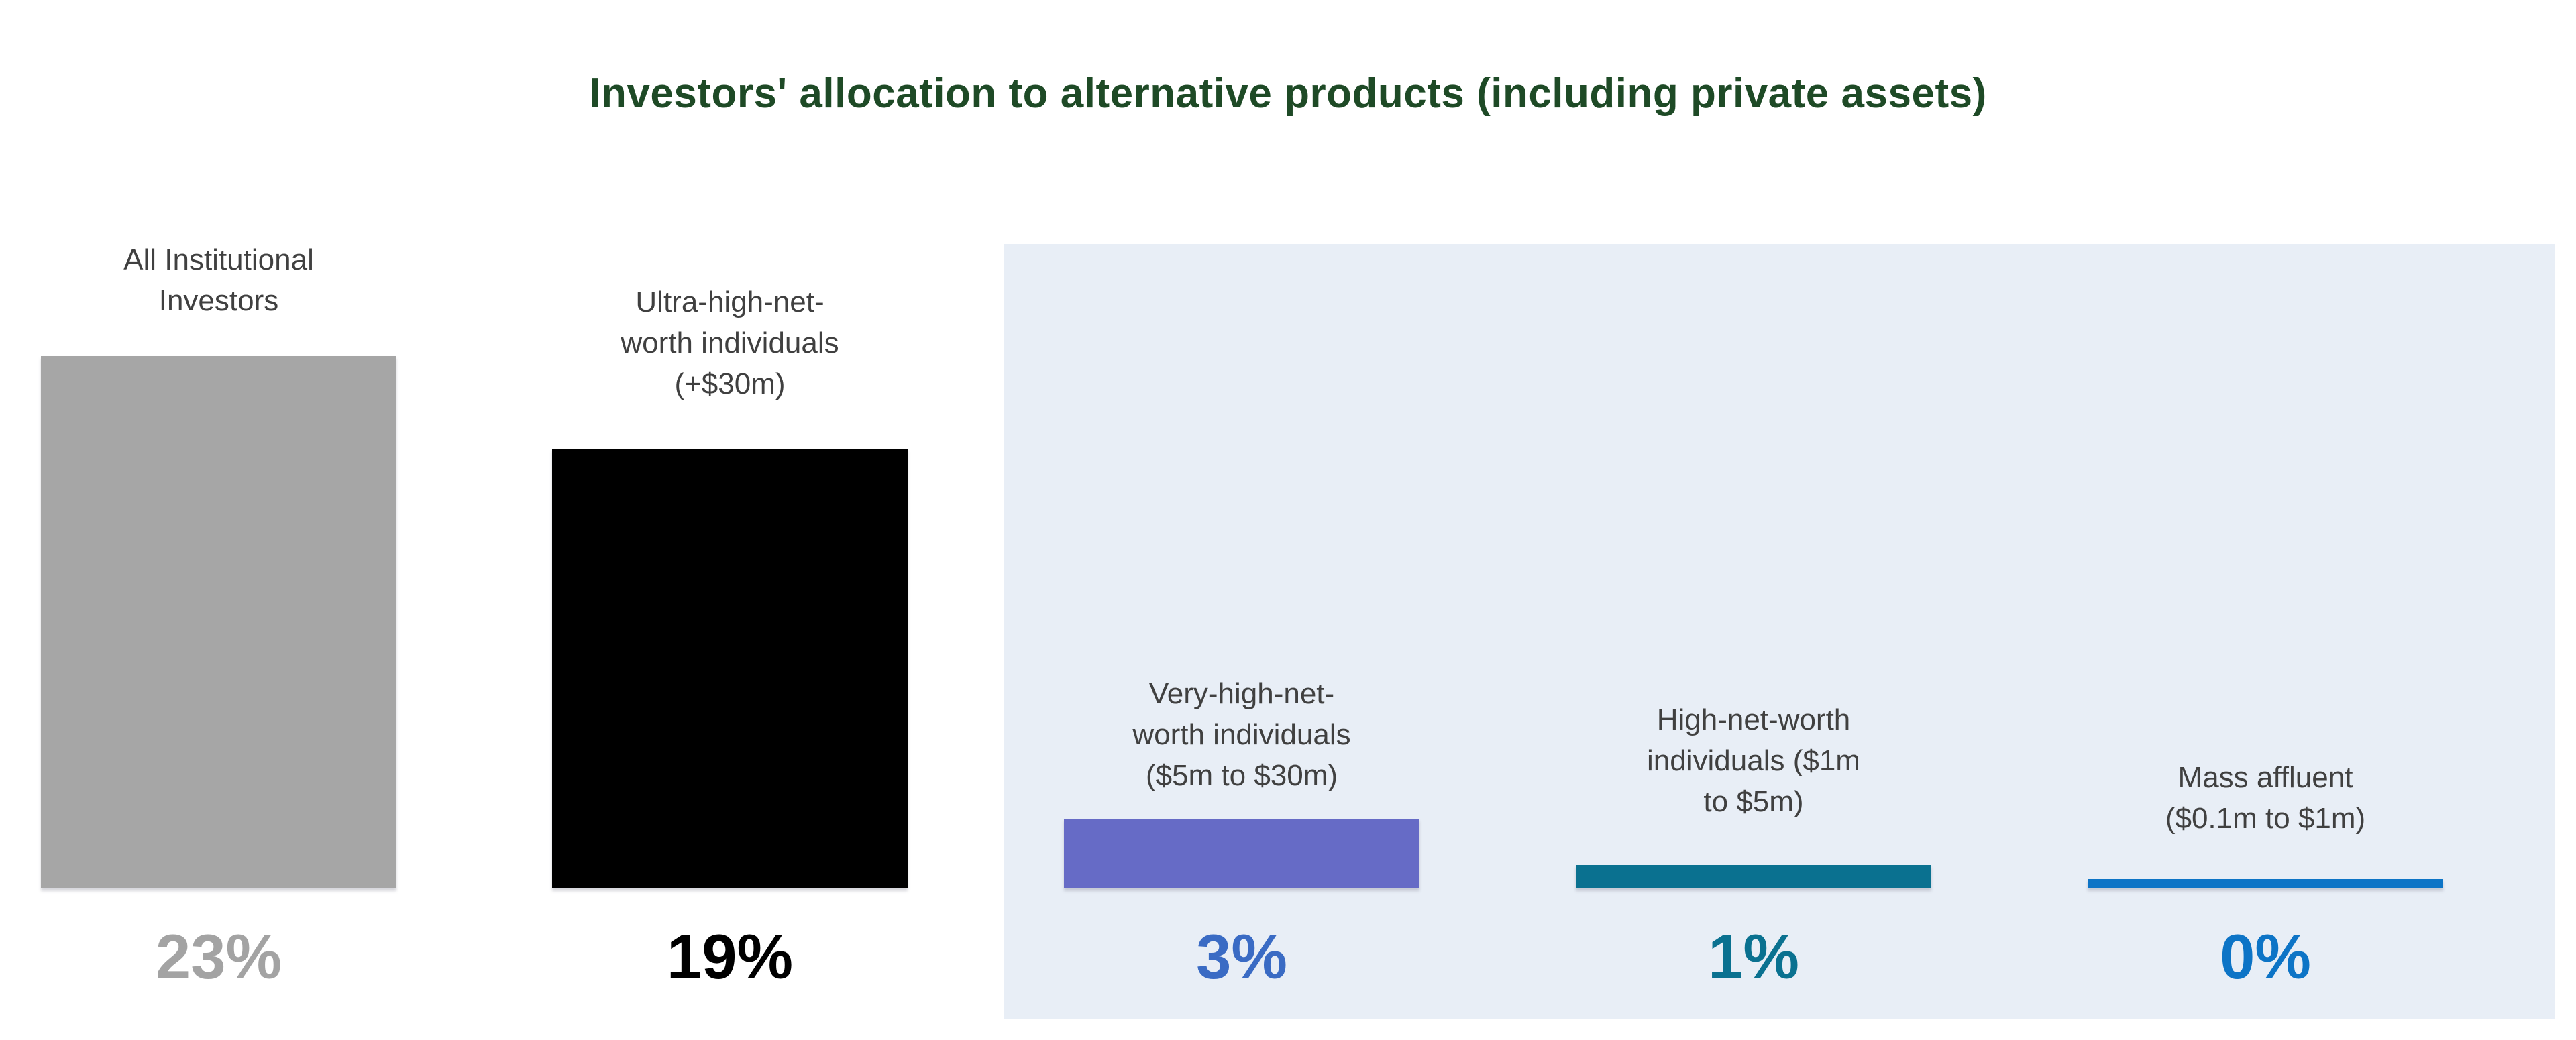 The width and height of the screenshot is (2576, 1040). What do you see at coordinates (1753, 761) in the screenshot?
I see `category-label: High-net-worth individuals ($1m to $5m)` at bounding box center [1753, 761].